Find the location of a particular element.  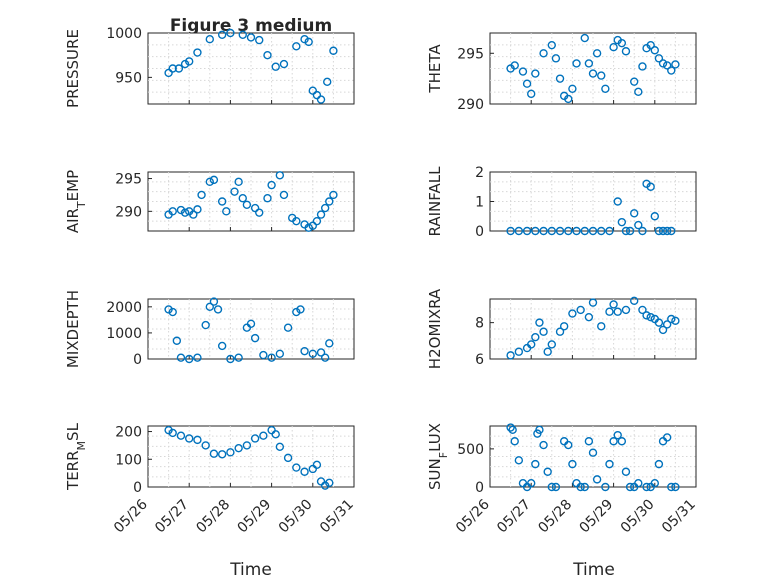

x-tick-label: 05/31 is located at coordinates (679, 517).